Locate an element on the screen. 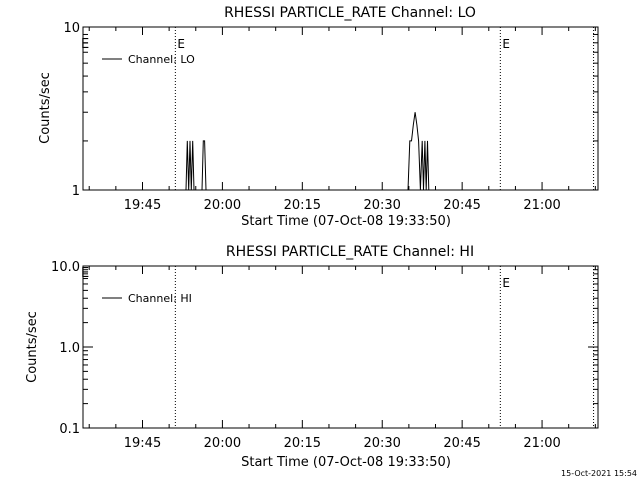  start-marker-label: E is located at coordinates (85, 44).